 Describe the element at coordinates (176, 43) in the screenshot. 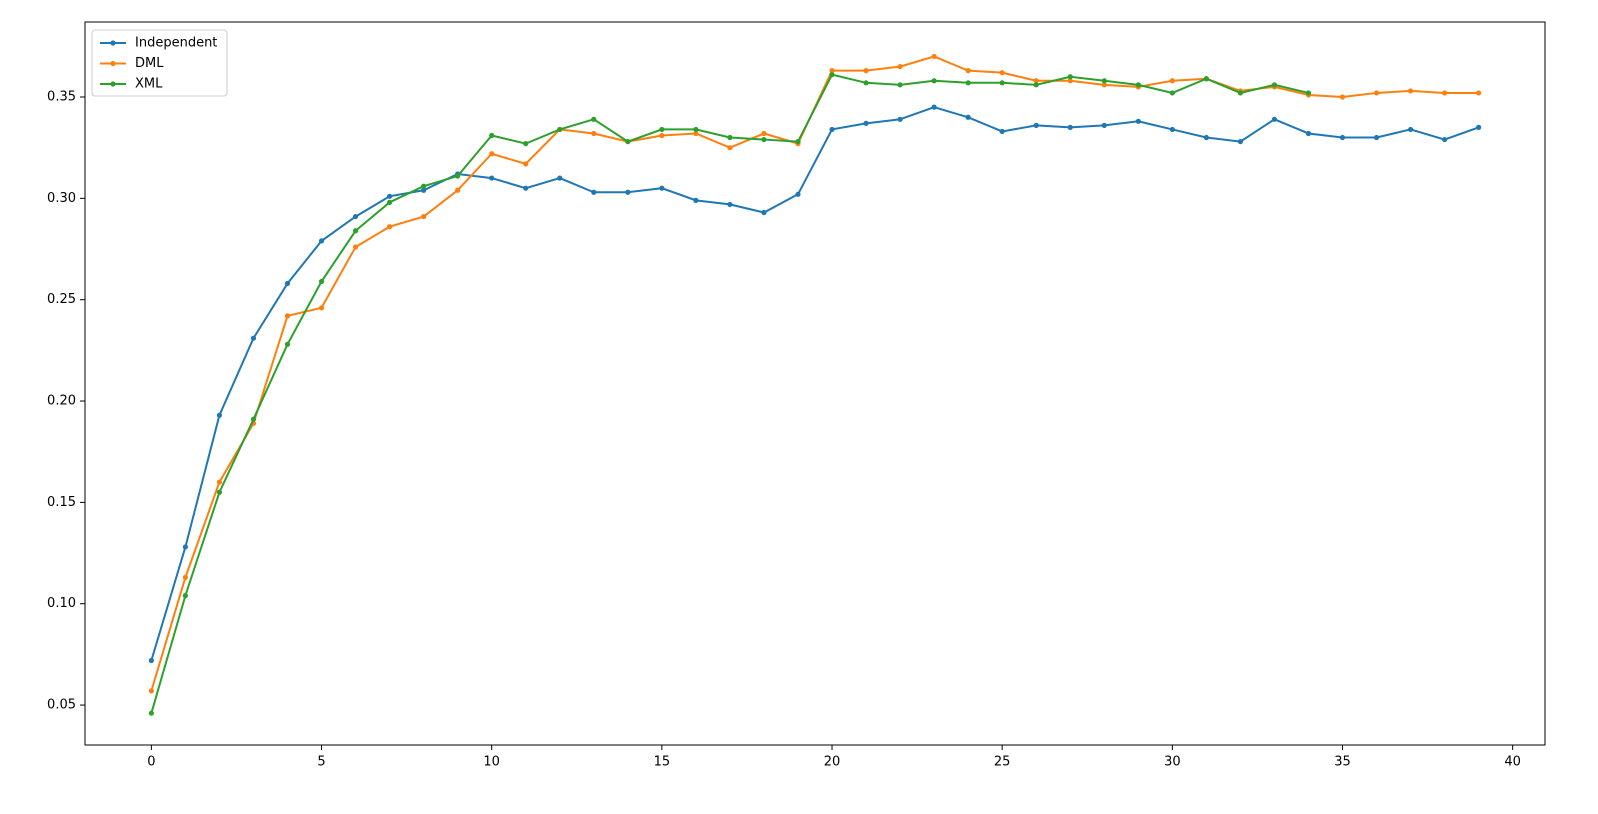

I see `legend-label: Independent` at that location.